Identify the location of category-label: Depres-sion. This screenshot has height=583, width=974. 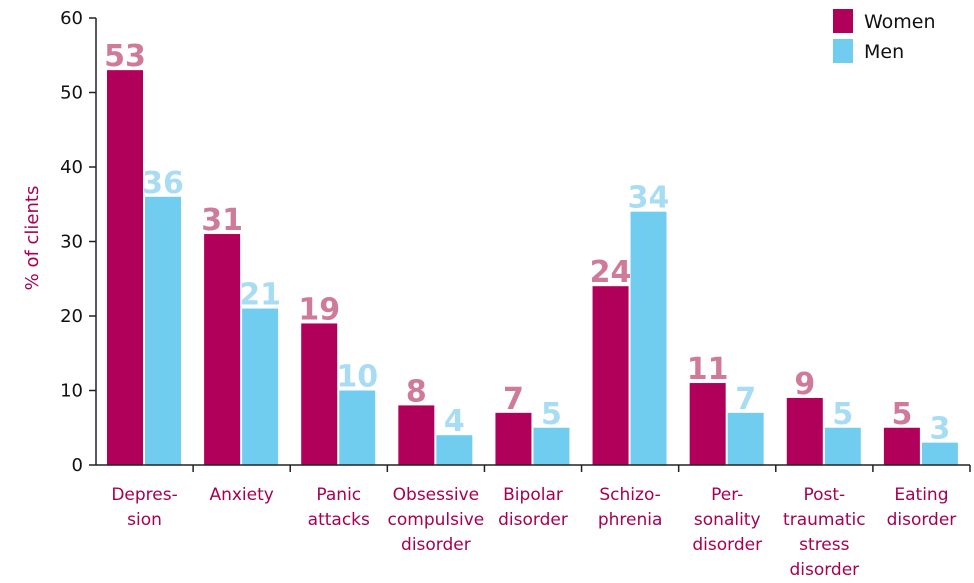
(144, 507).